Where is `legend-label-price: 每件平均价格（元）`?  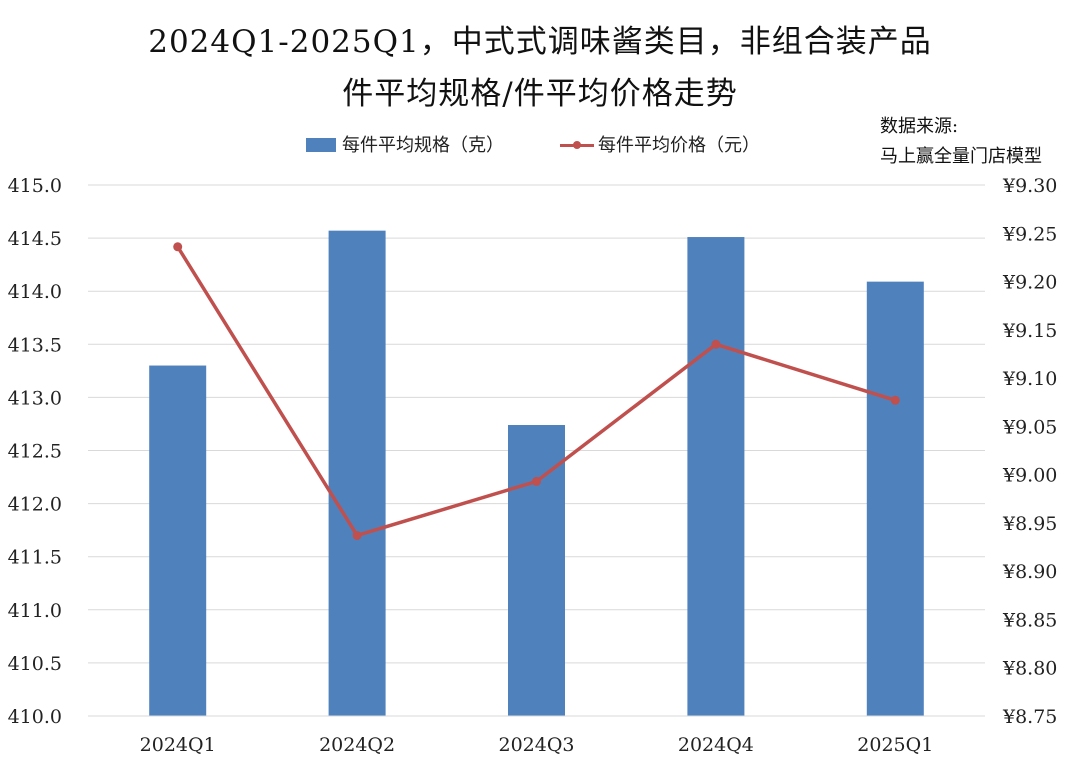
legend-label-price: 每件平均价格（元） is located at coordinates (679, 145).